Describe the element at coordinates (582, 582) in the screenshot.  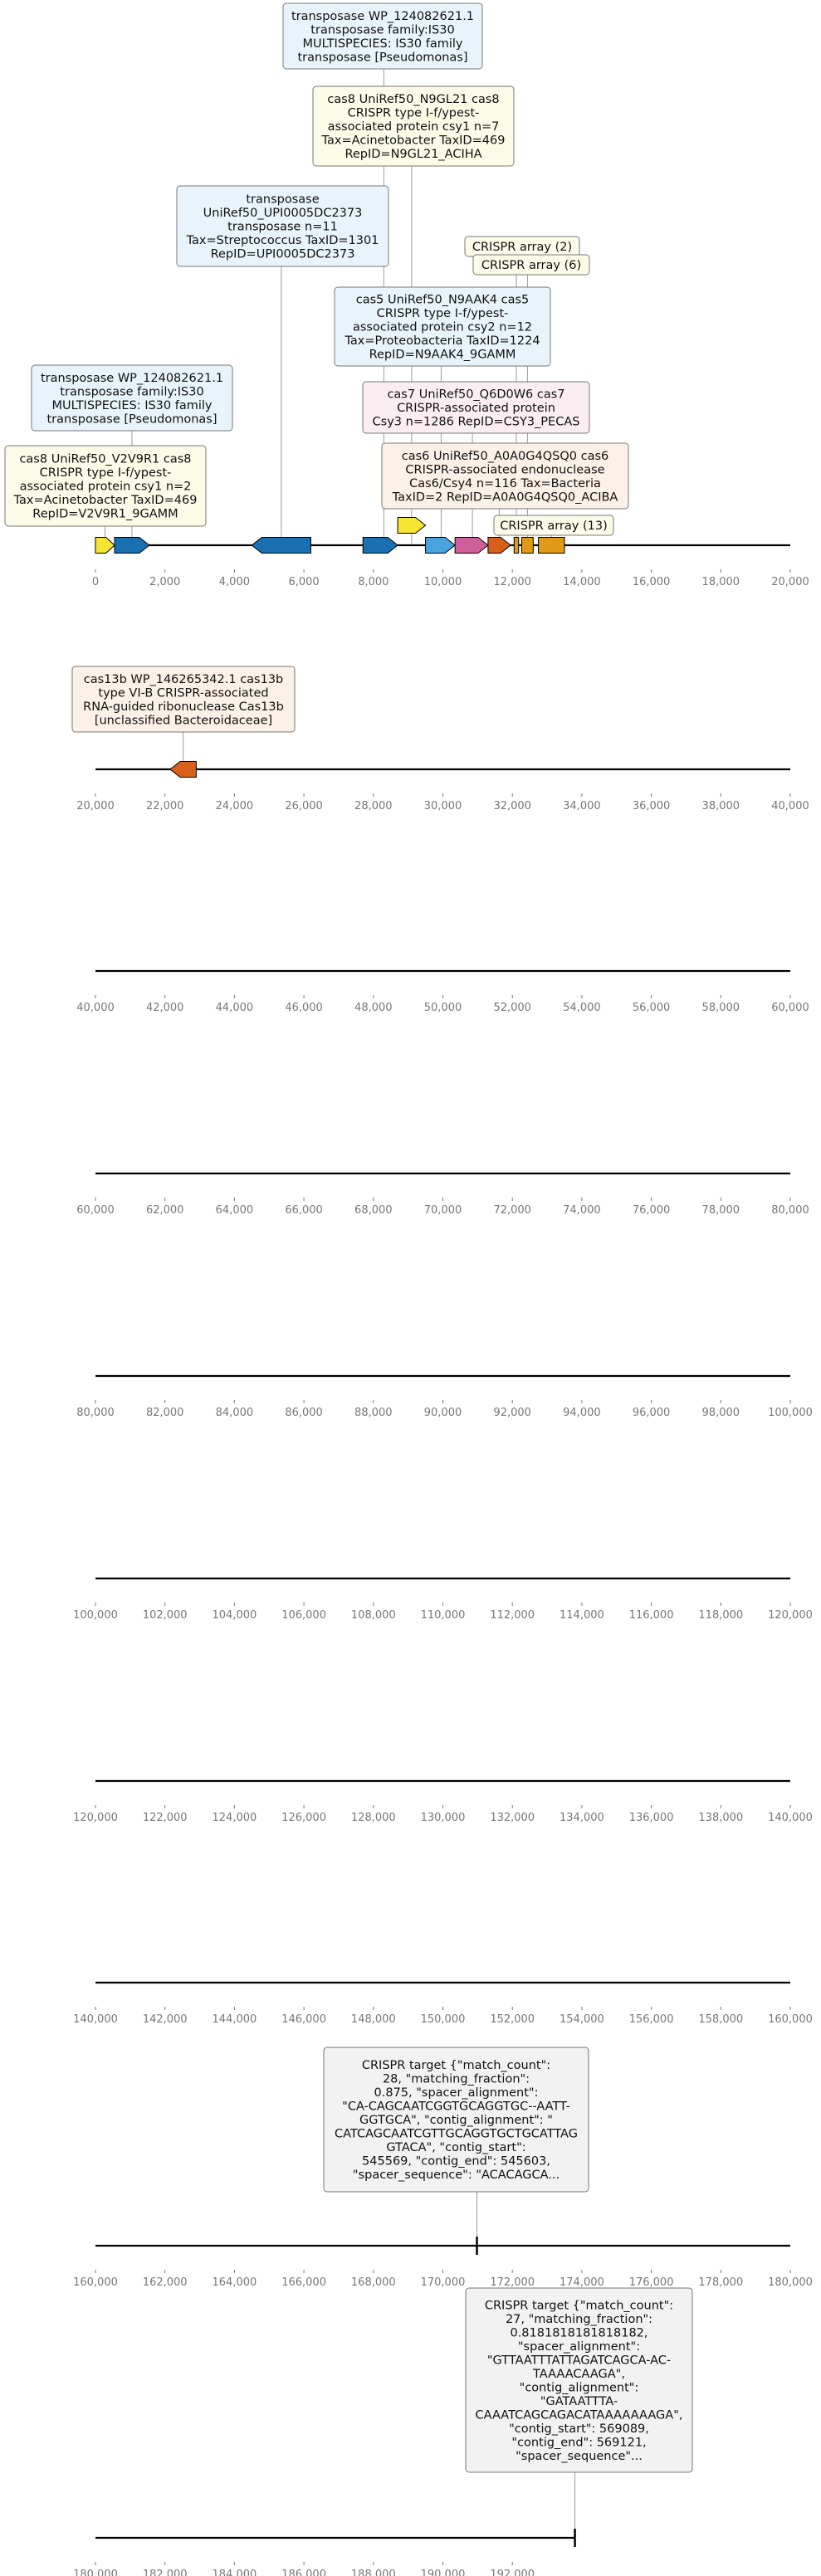
I see `tick-label: 14,000` at that location.